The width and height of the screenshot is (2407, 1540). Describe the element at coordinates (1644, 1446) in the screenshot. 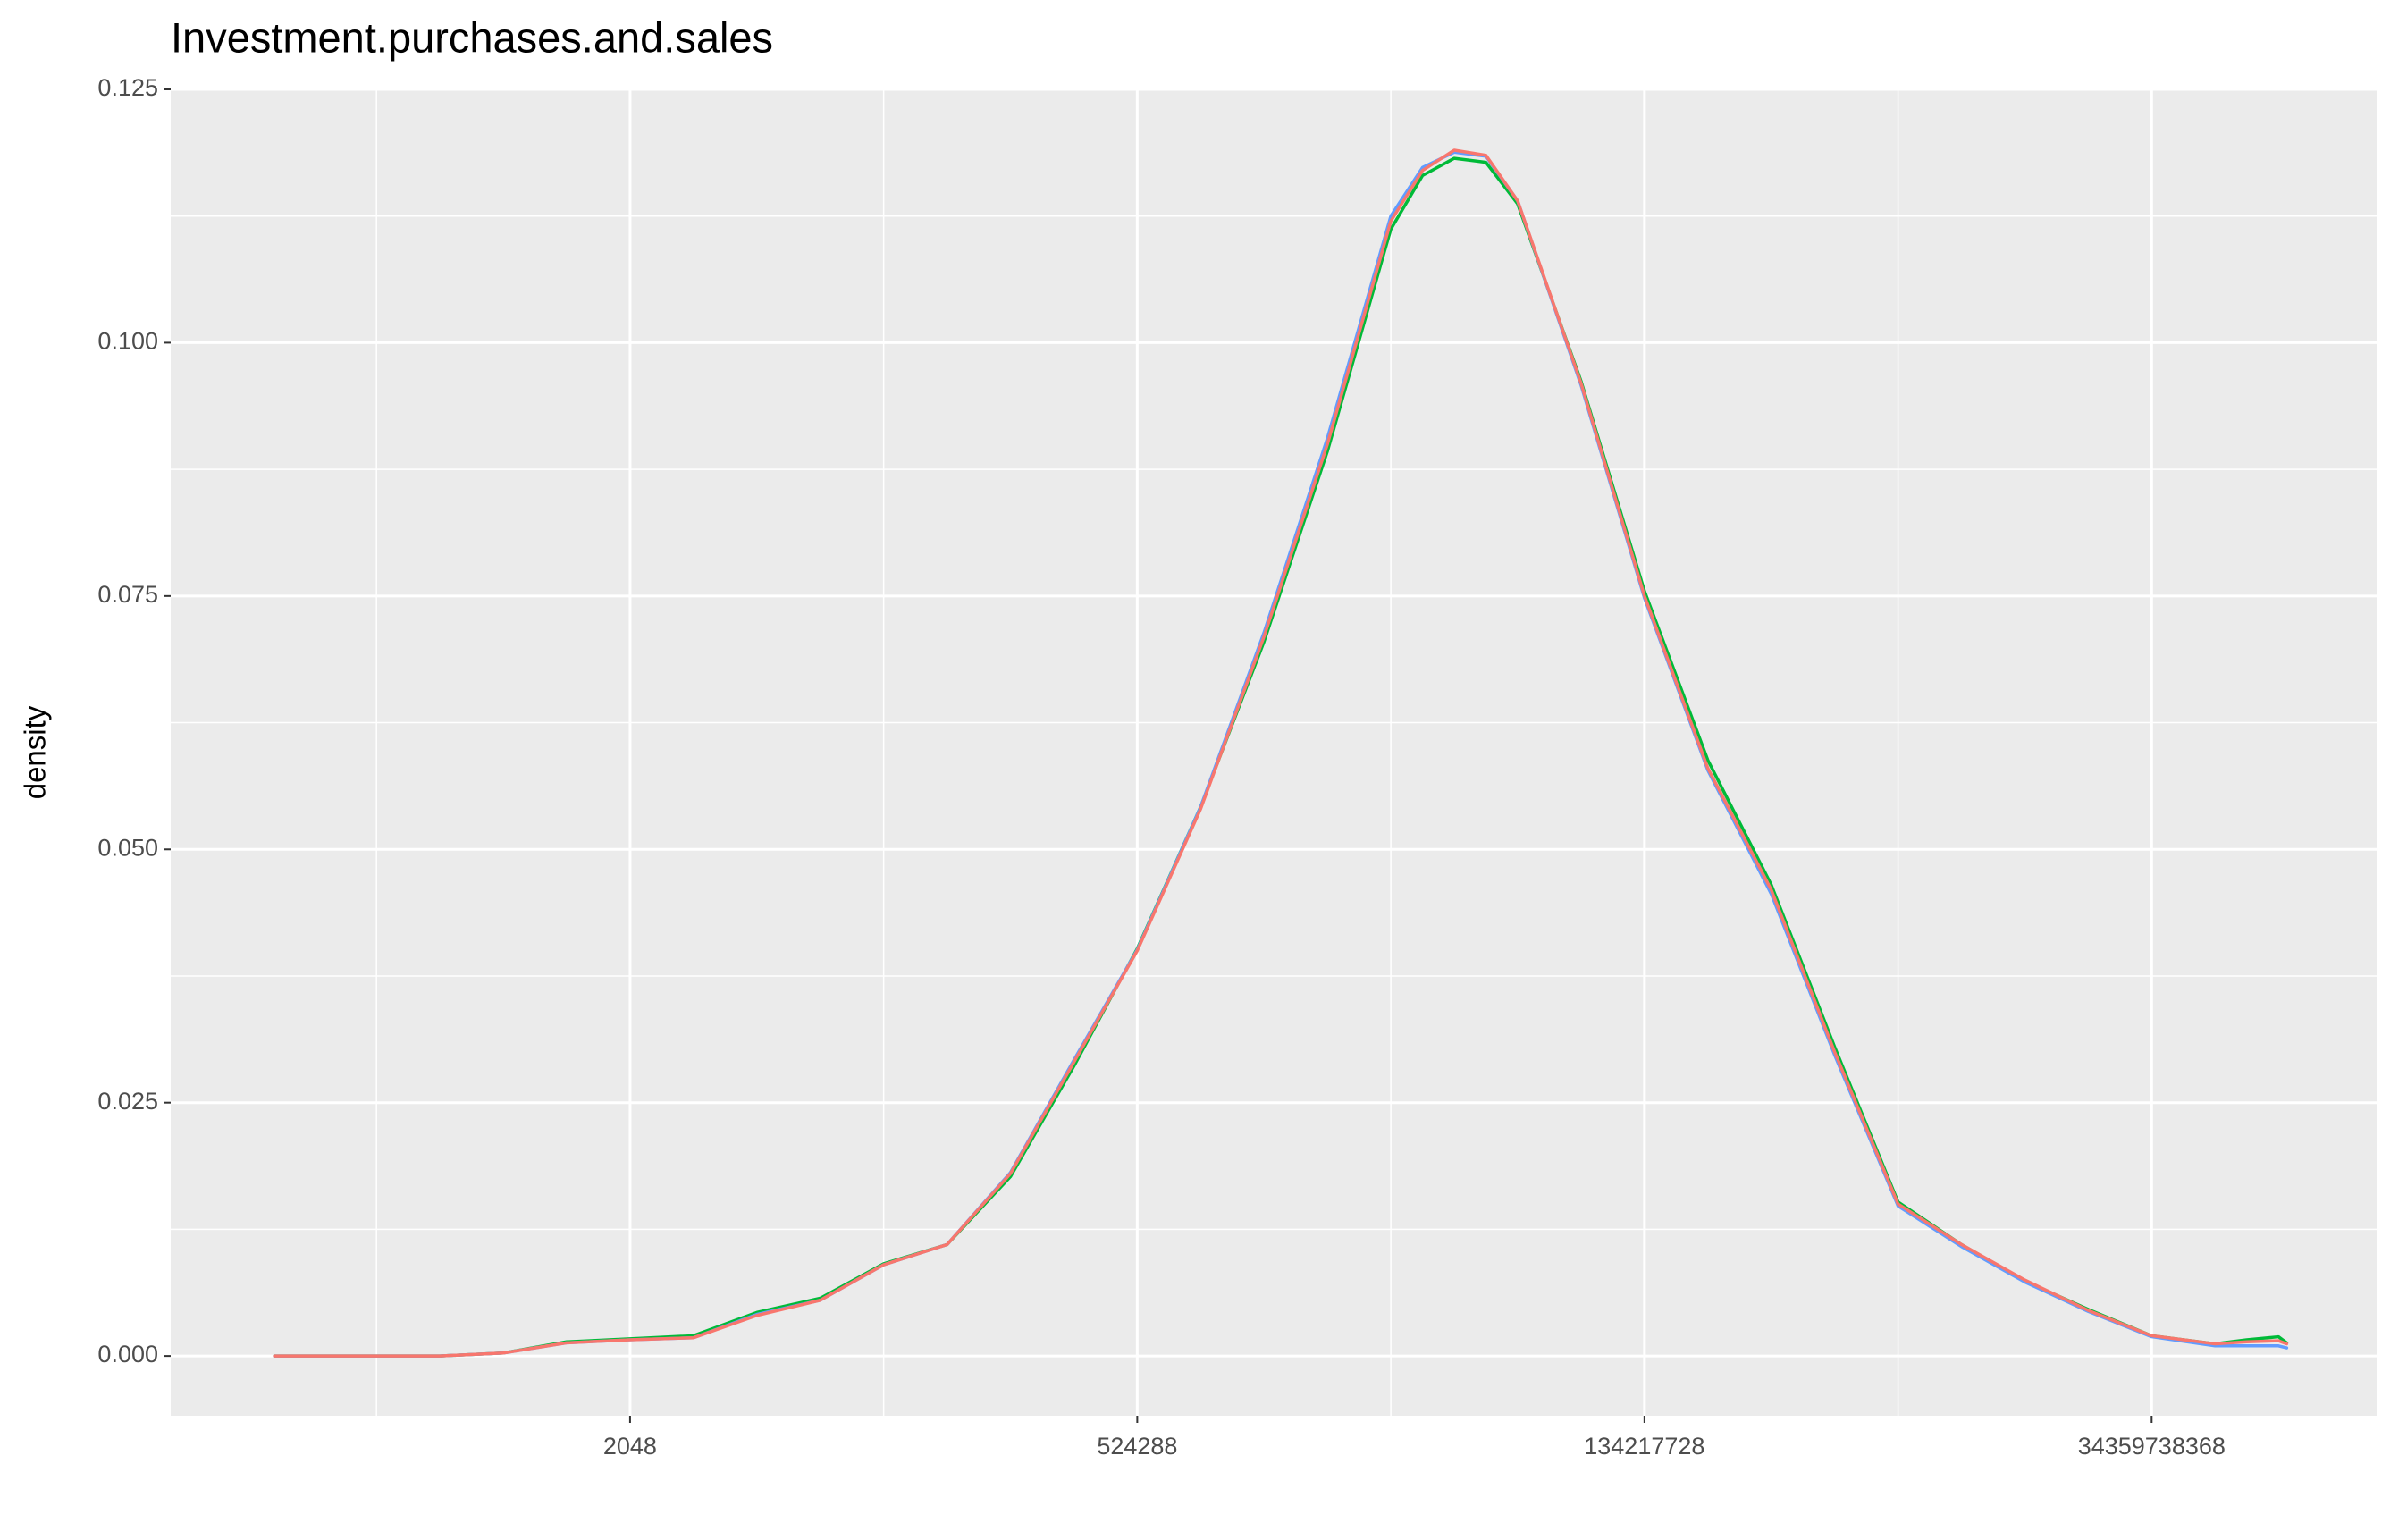

I see `x-tick-label: 134217728` at that location.